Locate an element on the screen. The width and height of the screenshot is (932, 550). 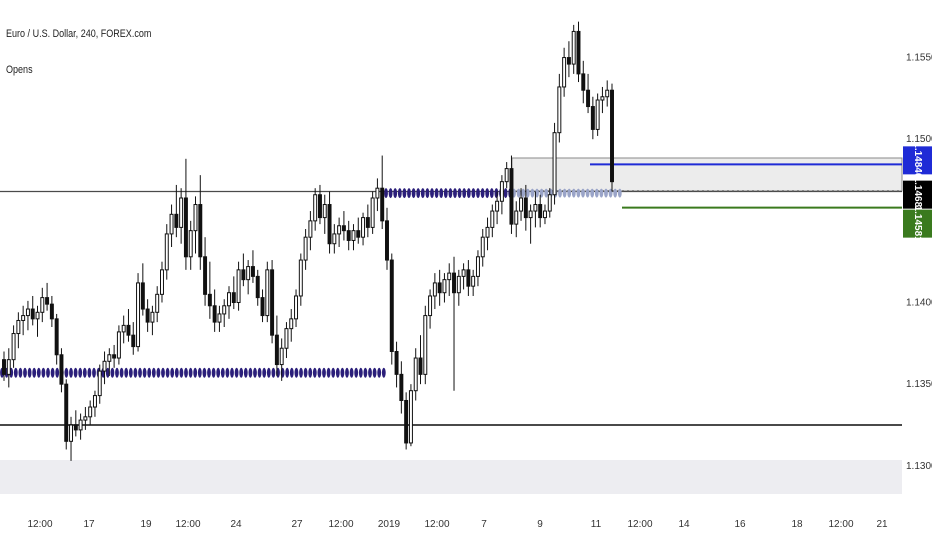
x-tick-label: 18 is located at coordinates (797, 524).